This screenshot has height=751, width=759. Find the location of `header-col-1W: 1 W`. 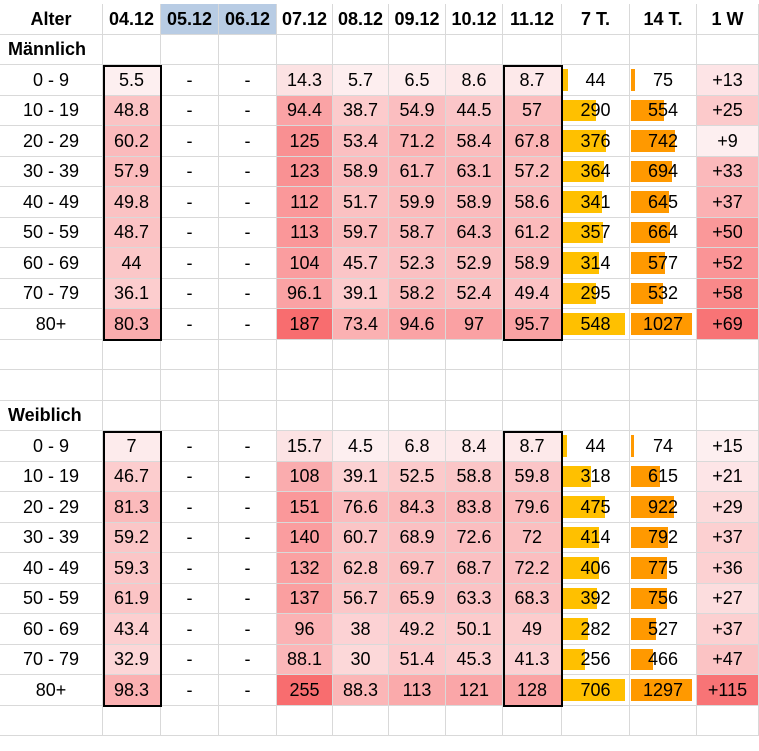

header-col-1W: 1 W is located at coordinates (728, 19).